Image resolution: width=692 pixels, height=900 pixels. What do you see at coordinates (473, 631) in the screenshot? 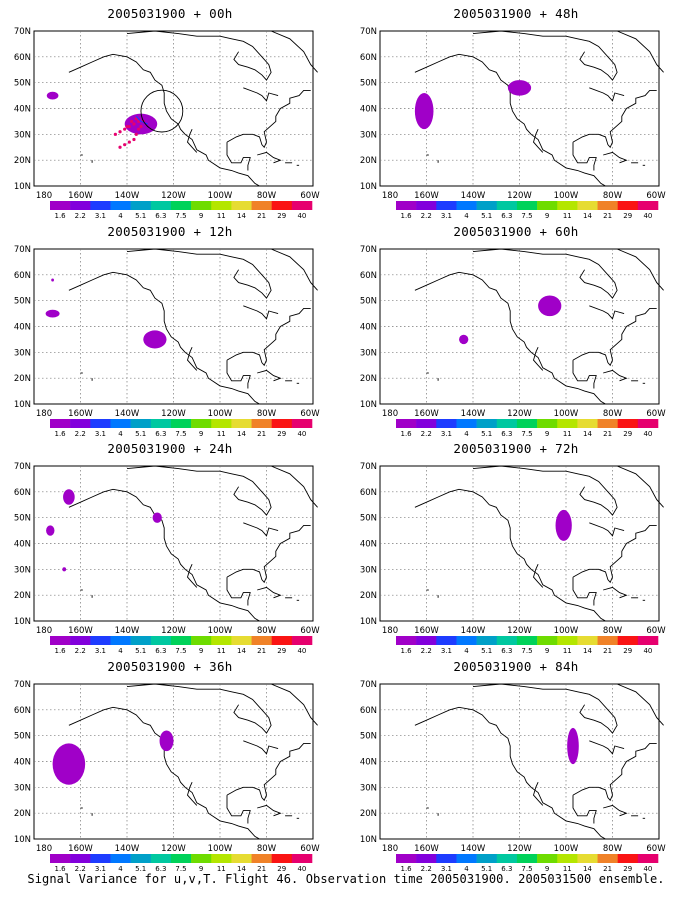
I see `x-tick-label: 140W` at bounding box center [473, 631].